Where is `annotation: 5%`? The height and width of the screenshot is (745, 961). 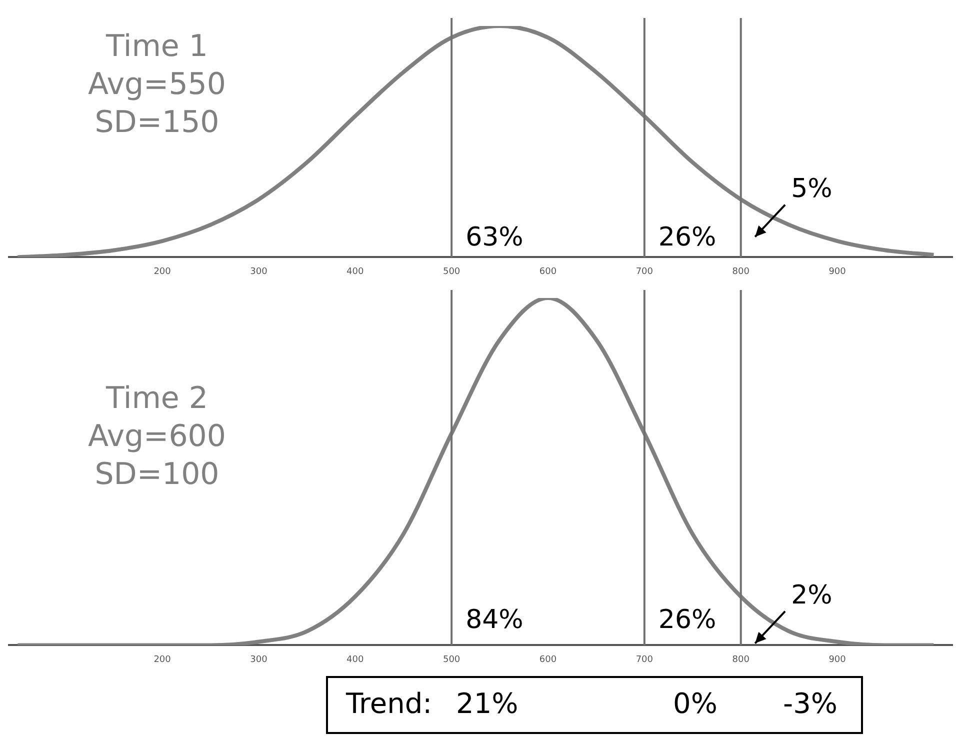 annotation: 5% is located at coordinates (811, 189).